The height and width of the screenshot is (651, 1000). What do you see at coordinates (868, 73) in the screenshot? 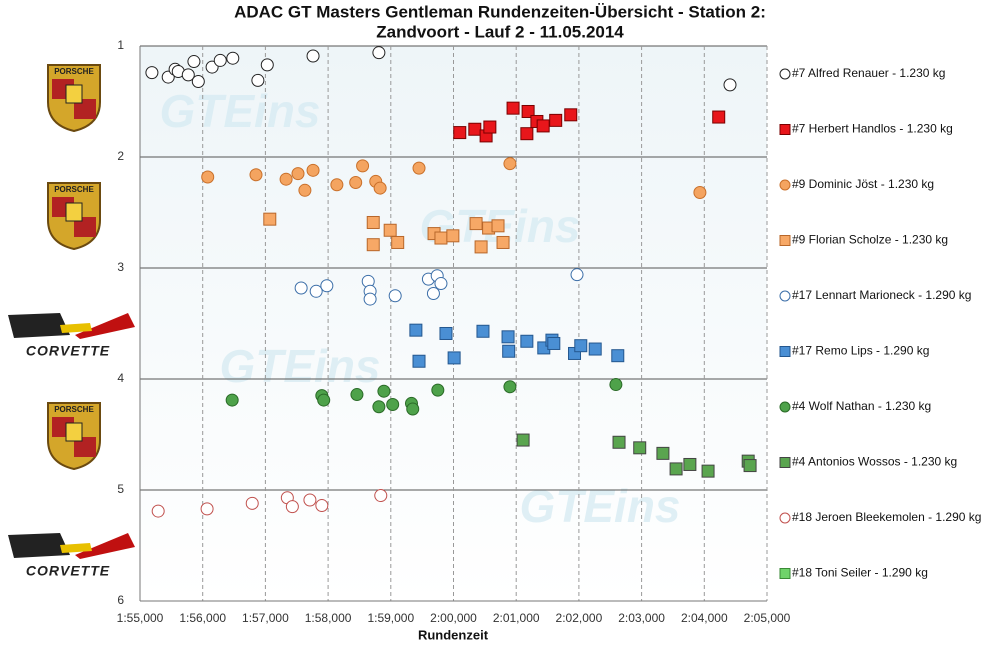
I see `legend-label: #7 Alfred Renauer - 1.230 kg` at bounding box center [868, 73].